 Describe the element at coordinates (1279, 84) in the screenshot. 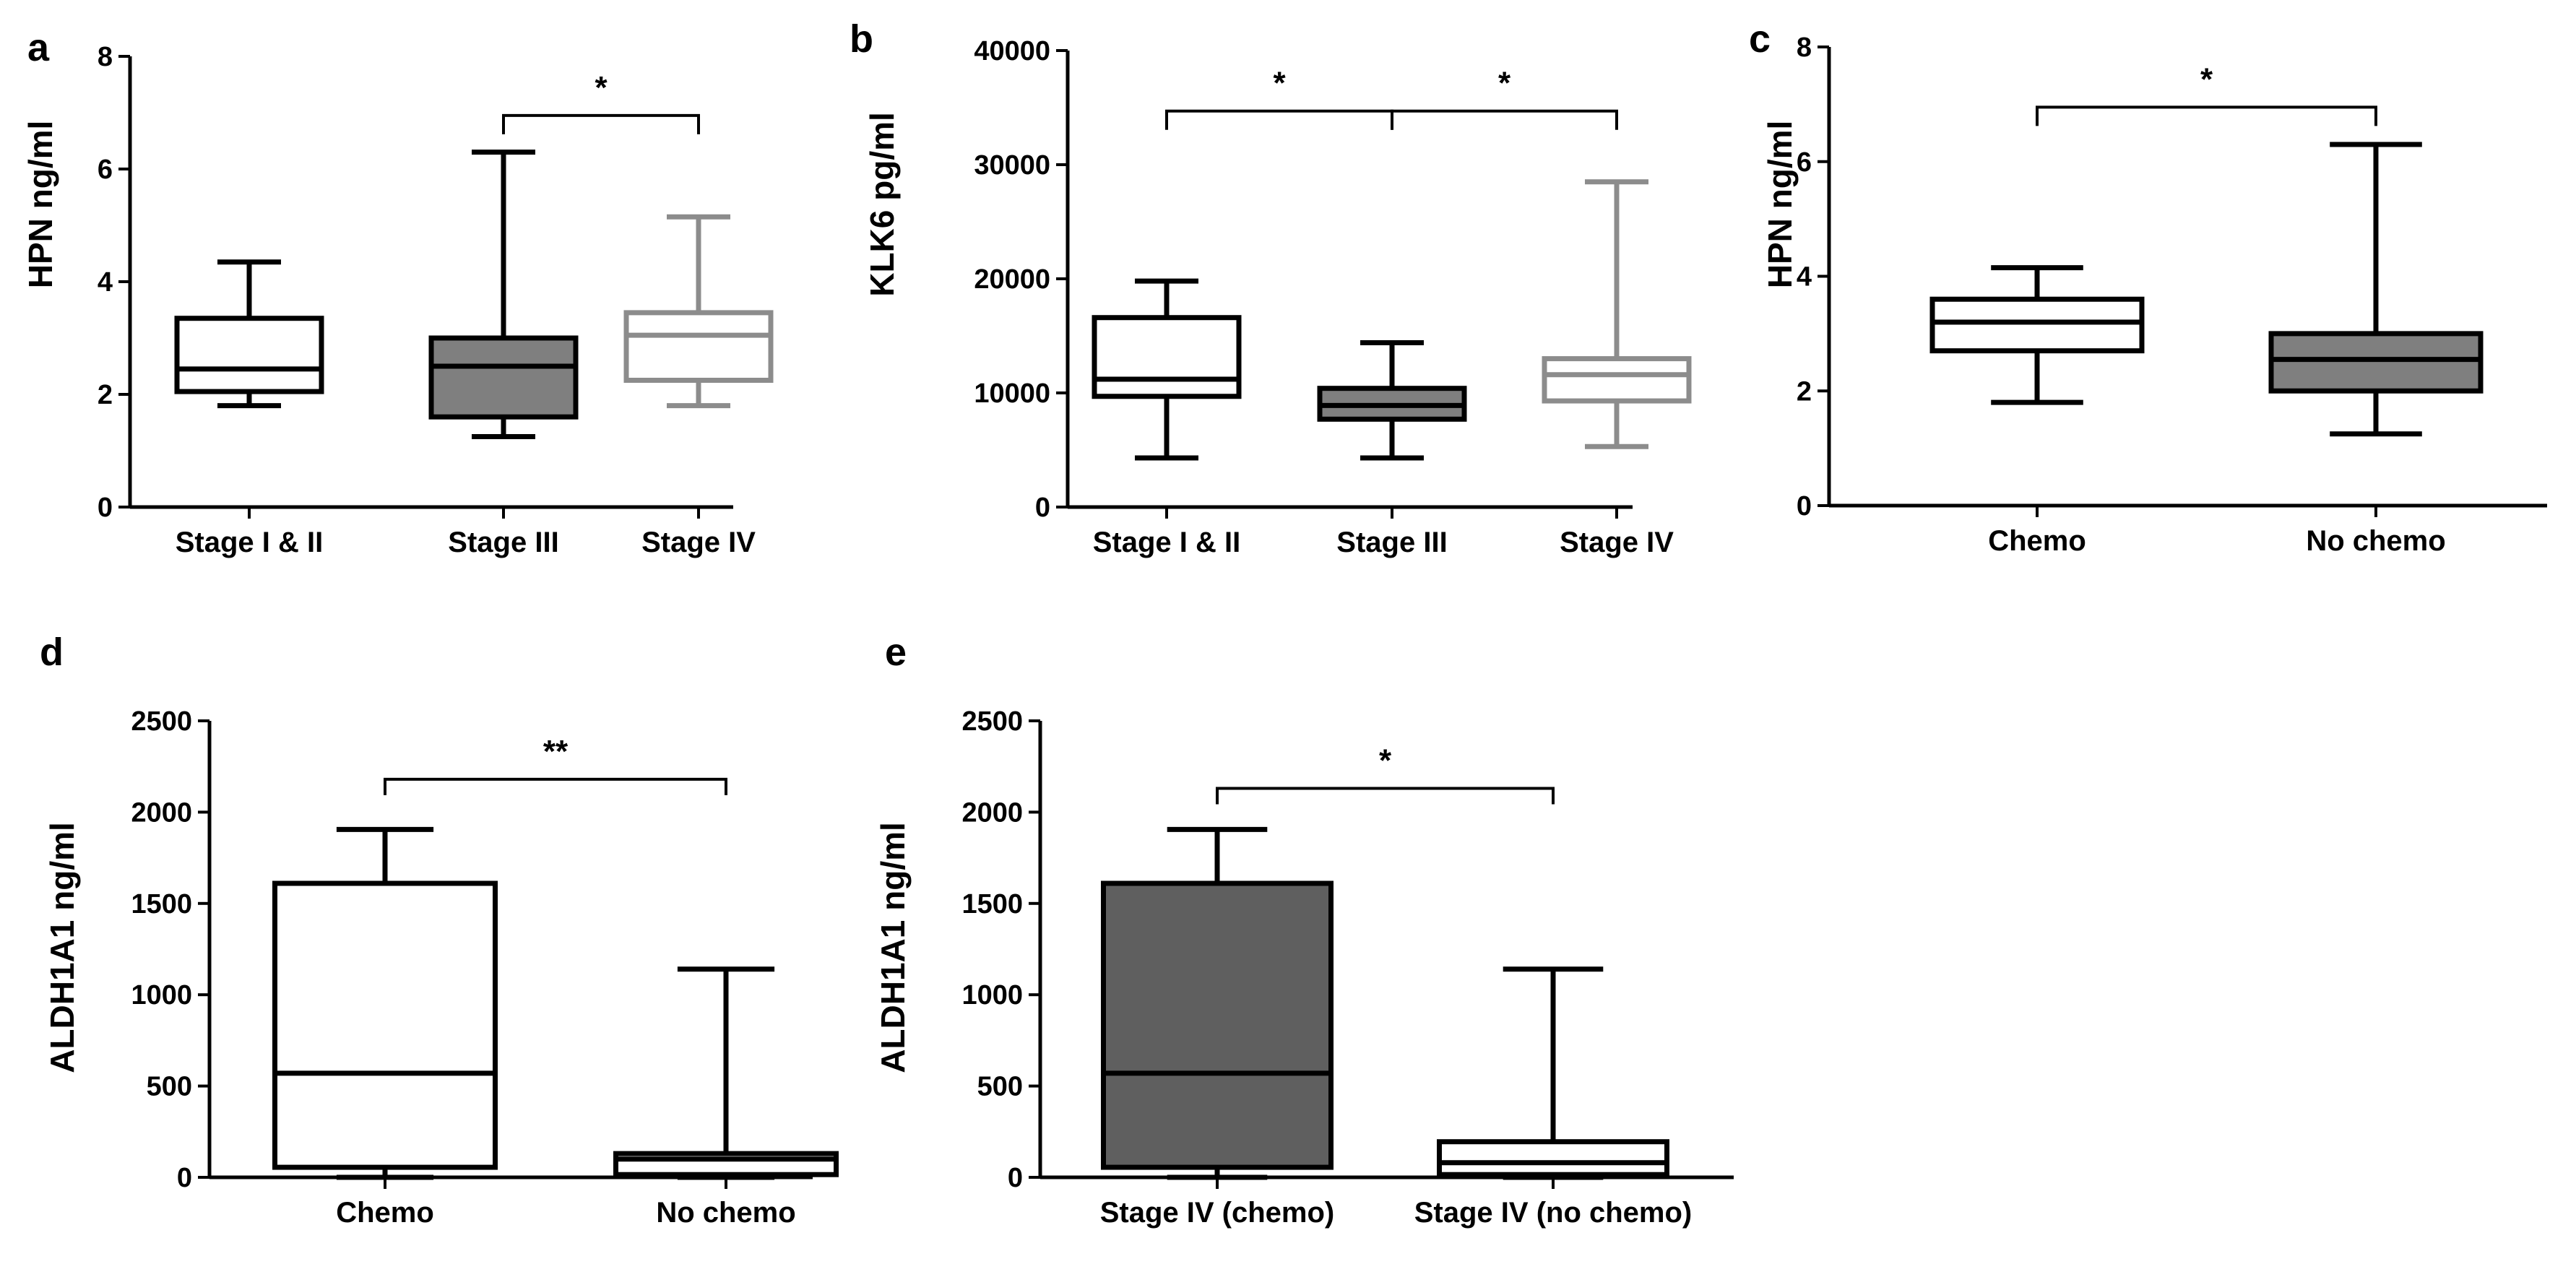

I see `panel-b-sig-label-0: *` at that location.